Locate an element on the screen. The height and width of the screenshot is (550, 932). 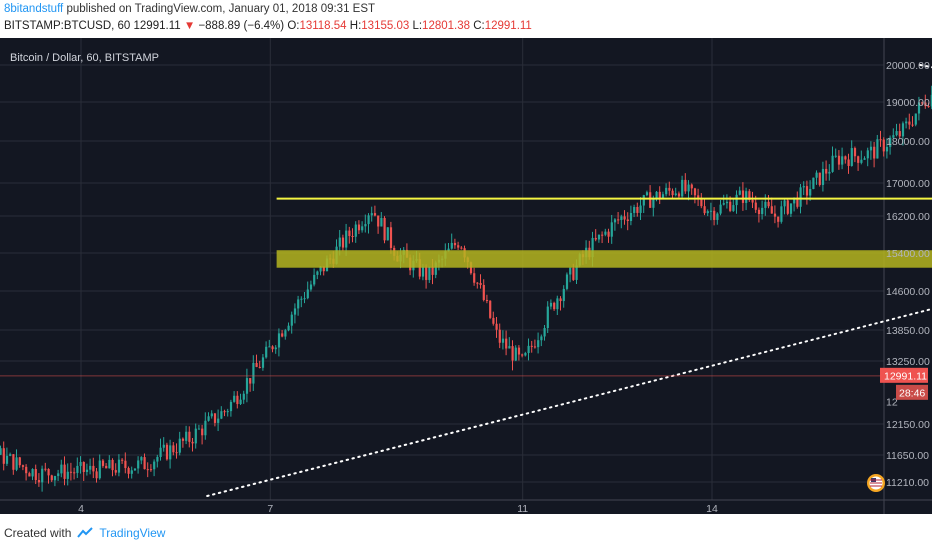
price-tick-label: 14600.00 is located at coordinates (908, 292).